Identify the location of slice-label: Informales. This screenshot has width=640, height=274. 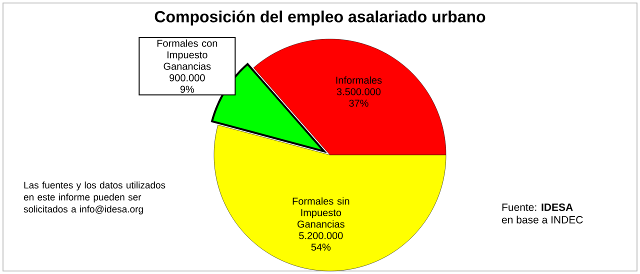
(359, 80).